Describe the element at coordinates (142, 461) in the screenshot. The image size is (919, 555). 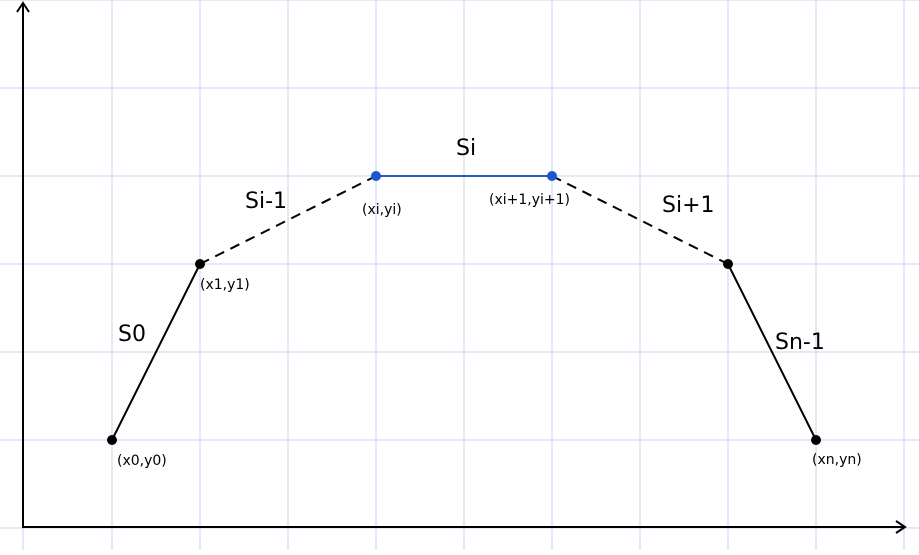
I see `point-label-p0: (x0,y0)` at that location.